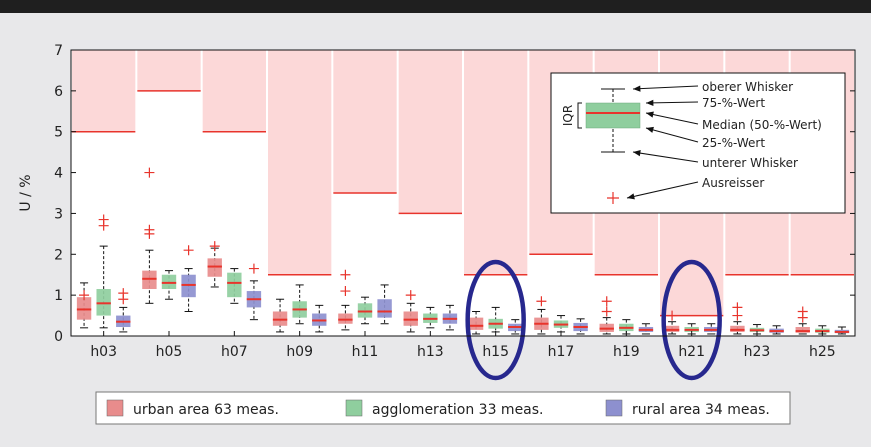  What do you see at coordinates (747, 87) in the screenshot?
I see `explainer-label: oberer Whisker` at bounding box center [747, 87].